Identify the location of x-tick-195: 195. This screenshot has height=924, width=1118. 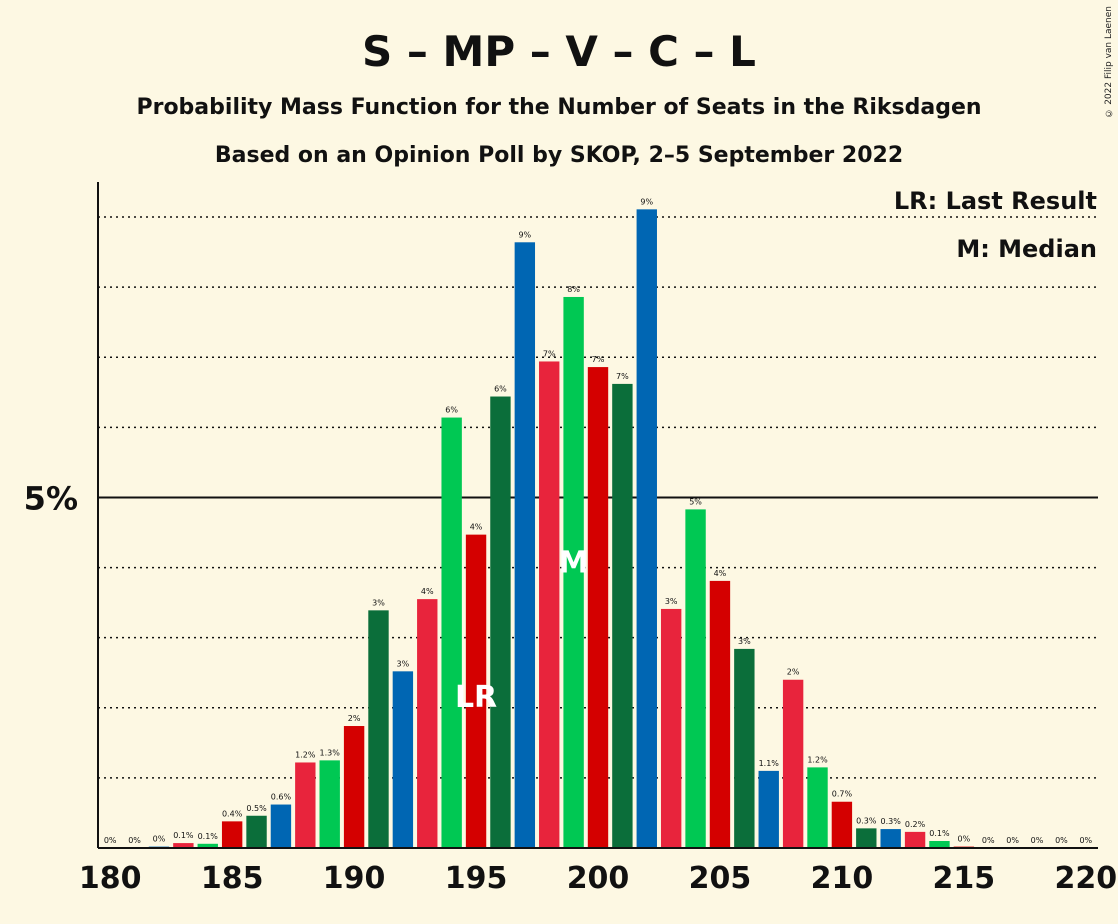
(476, 878).